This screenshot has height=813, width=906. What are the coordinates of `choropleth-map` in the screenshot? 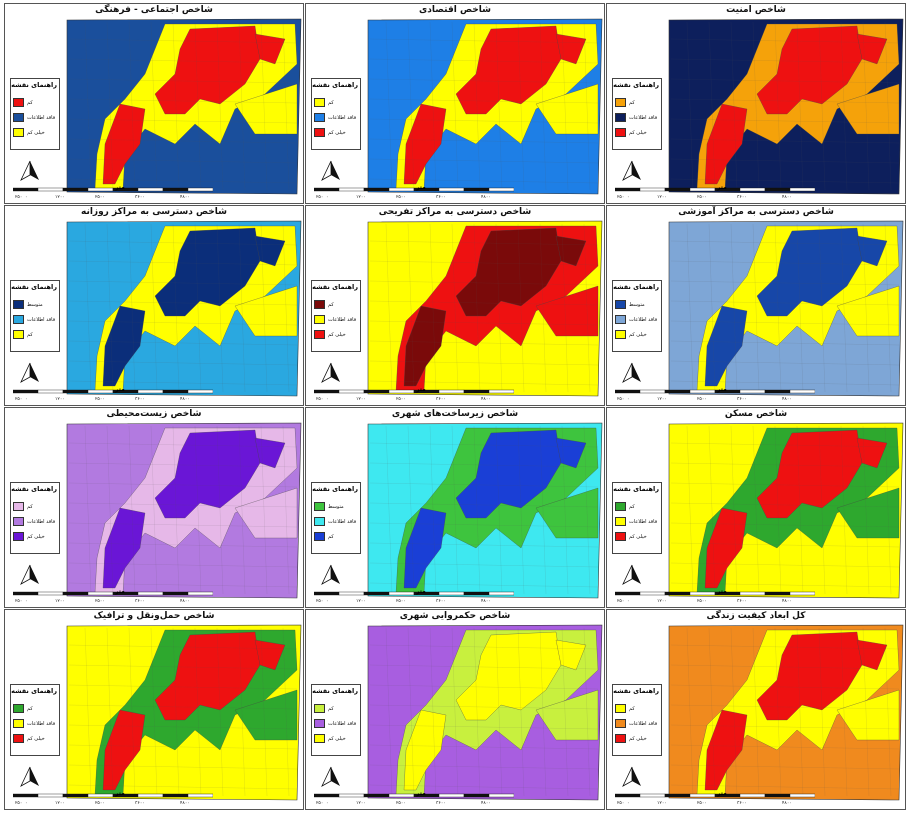 It's located at (485, 308).